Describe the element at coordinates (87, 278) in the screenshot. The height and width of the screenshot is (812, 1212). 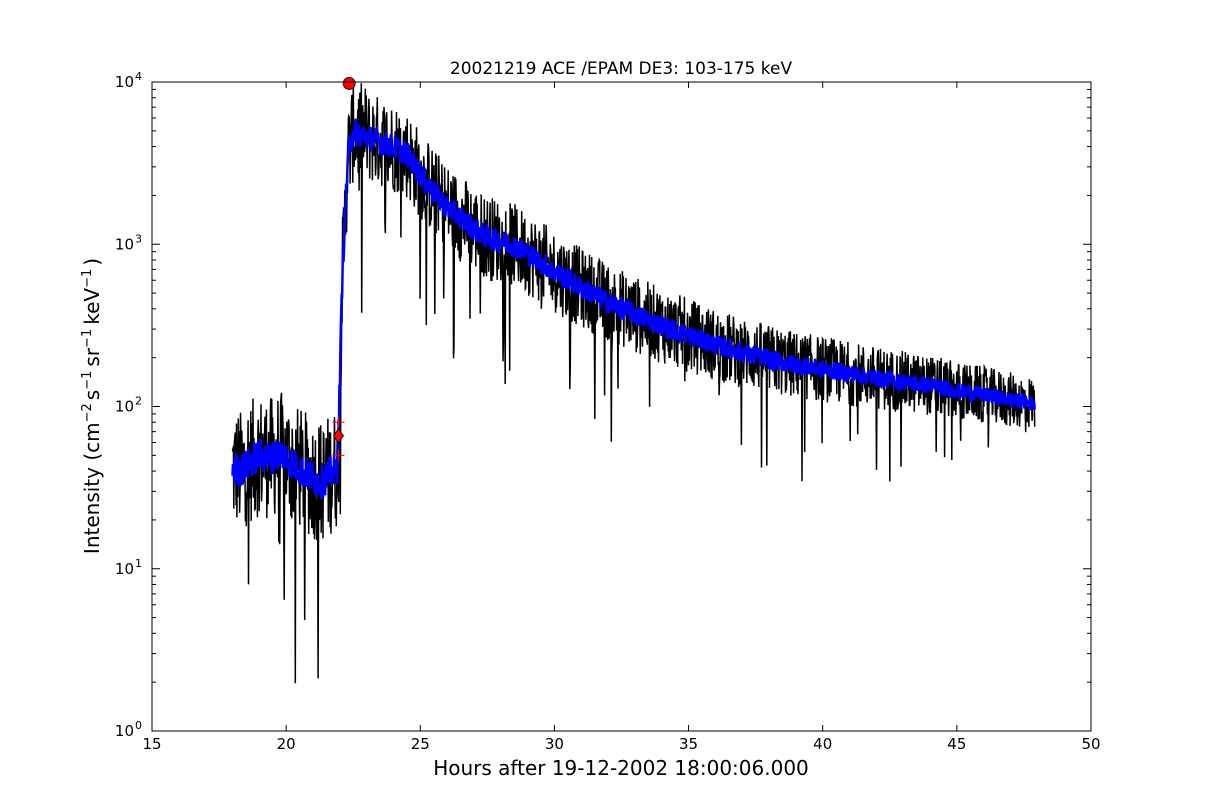
I see `y-axis-label-exp4: −1` at that location.